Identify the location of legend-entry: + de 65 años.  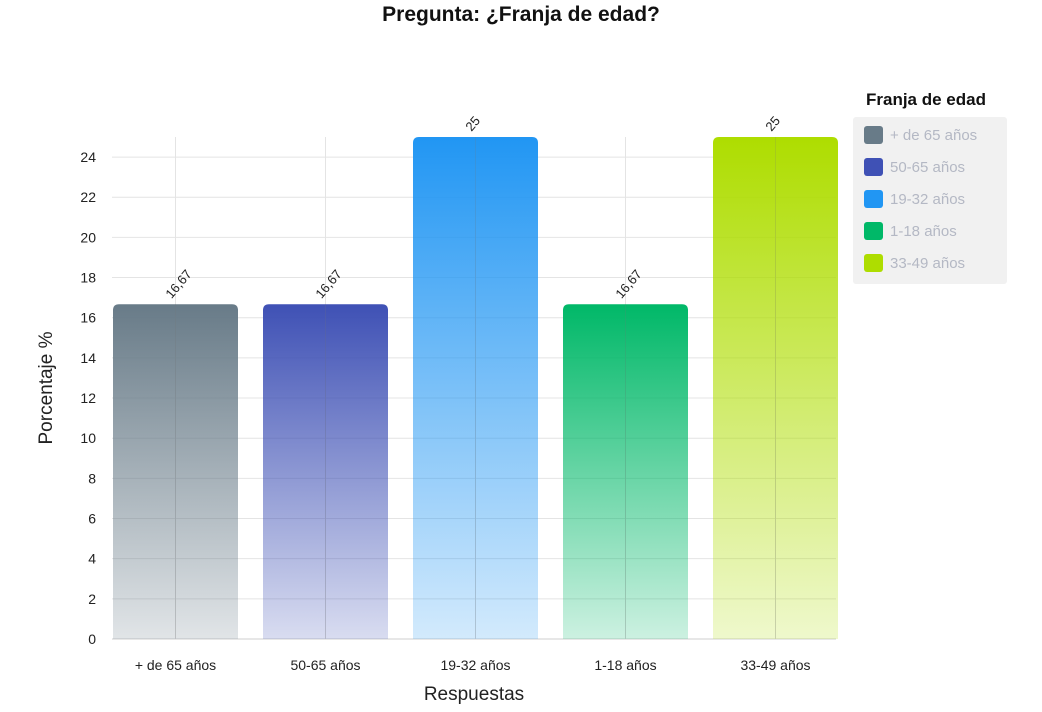
(933, 135).